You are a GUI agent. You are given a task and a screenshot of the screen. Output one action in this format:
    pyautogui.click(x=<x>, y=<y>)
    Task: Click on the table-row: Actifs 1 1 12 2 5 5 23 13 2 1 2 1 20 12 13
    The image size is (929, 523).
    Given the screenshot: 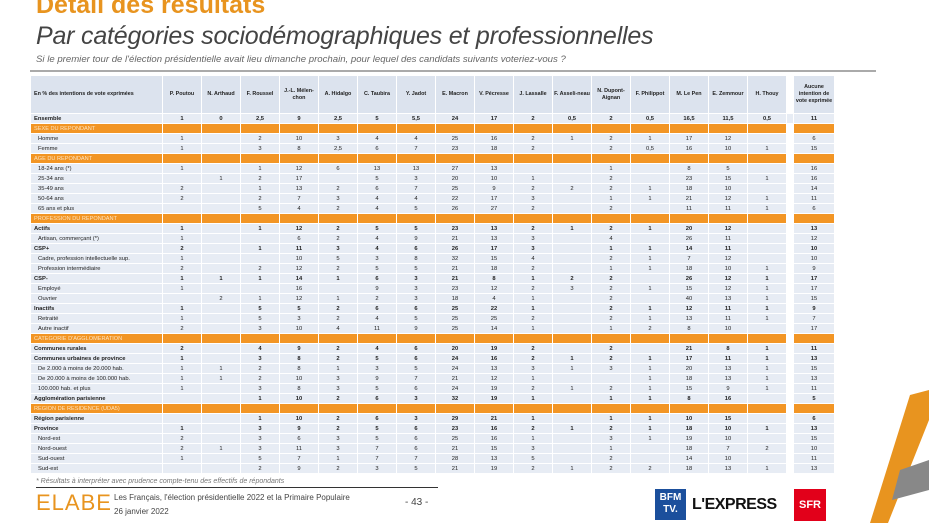 What is the action you would take?
    pyautogui.click(x=432, y=228)
    